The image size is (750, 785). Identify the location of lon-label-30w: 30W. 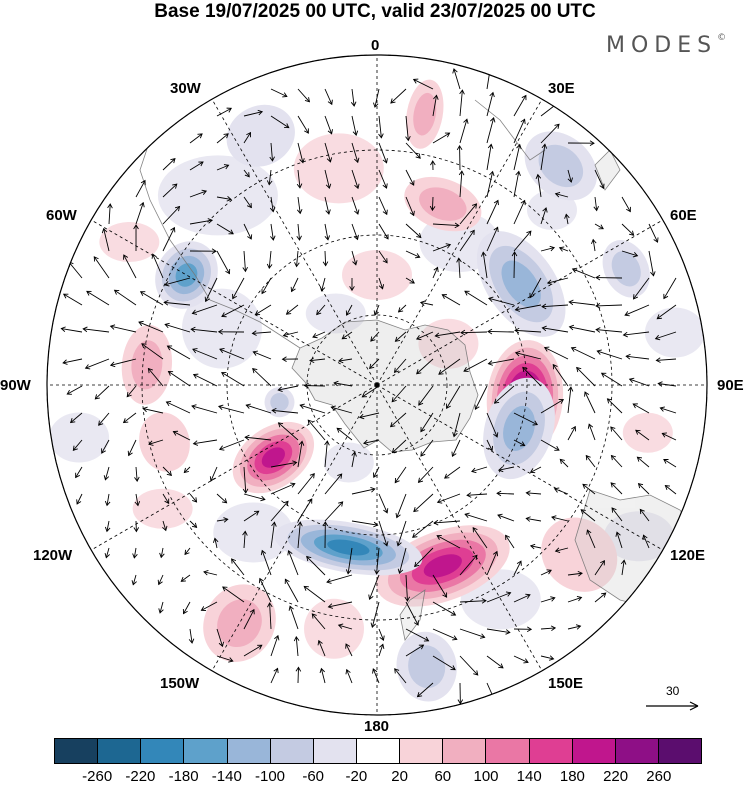
(185, 88).